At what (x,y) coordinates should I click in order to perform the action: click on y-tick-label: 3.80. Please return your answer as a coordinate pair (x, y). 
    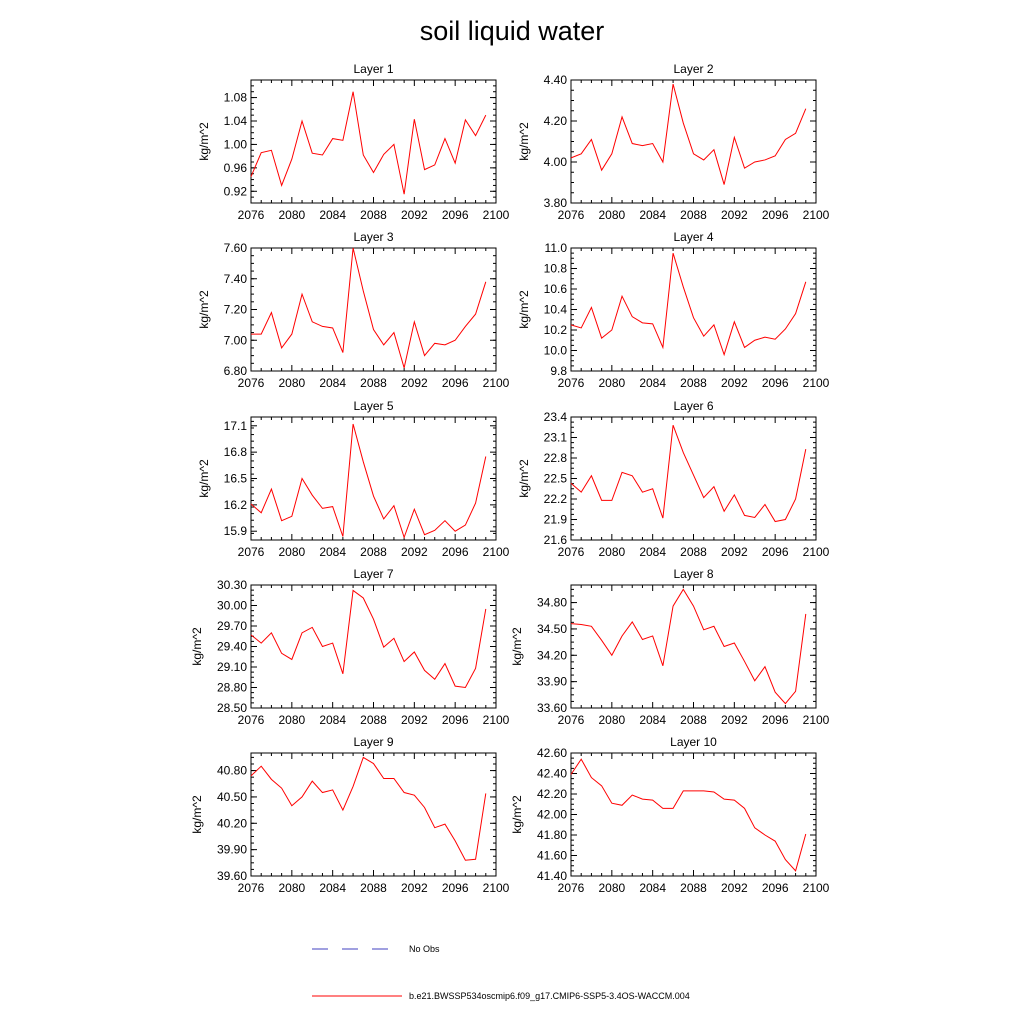
    Looking at the image, I should click on (556, 203).